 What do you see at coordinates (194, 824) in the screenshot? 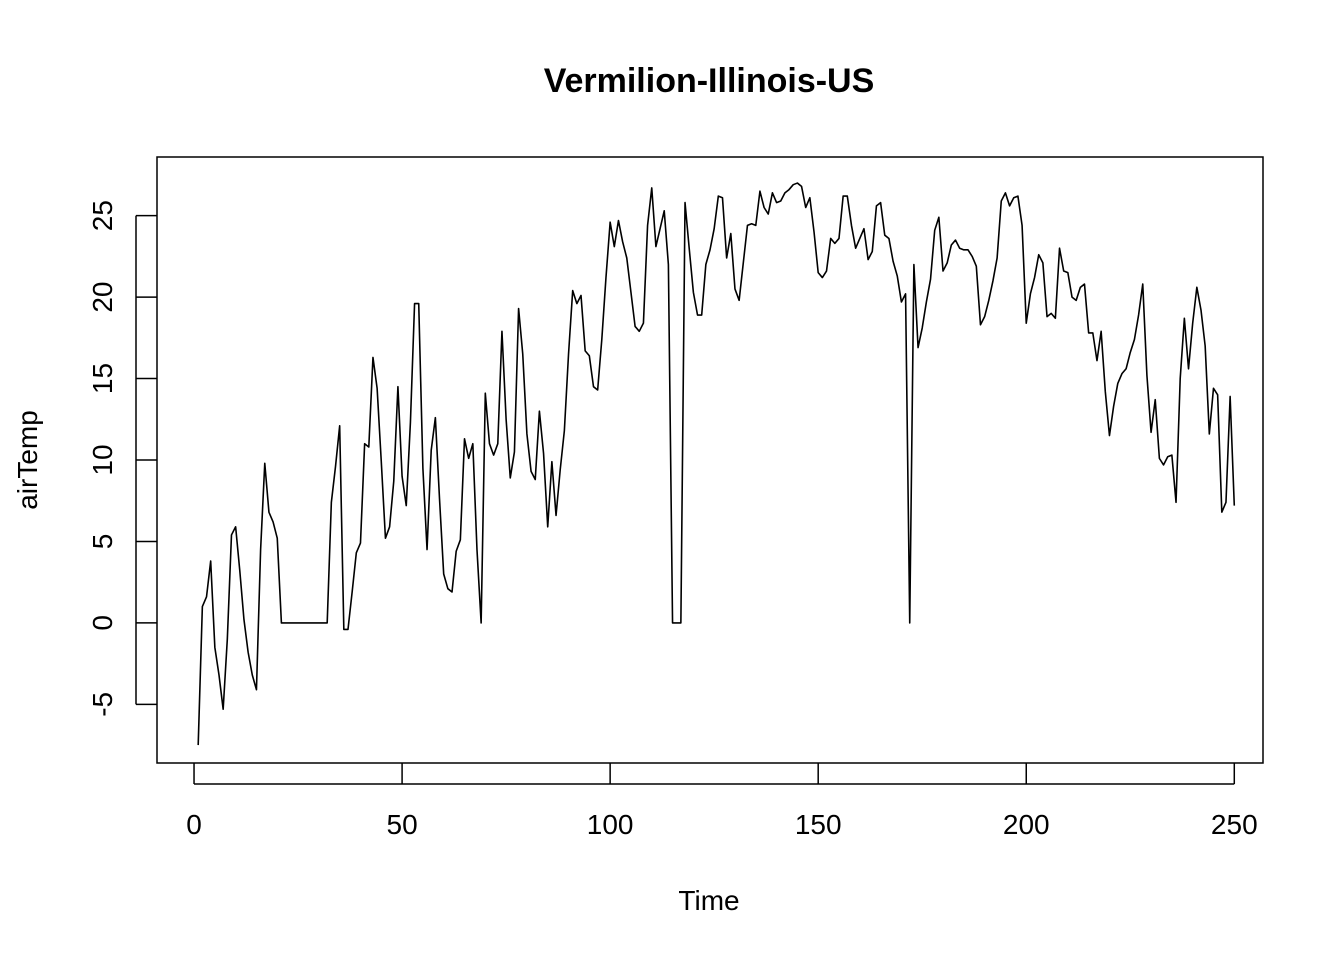
I see `x-tick-label: 0` at bounding box center [194, 824].